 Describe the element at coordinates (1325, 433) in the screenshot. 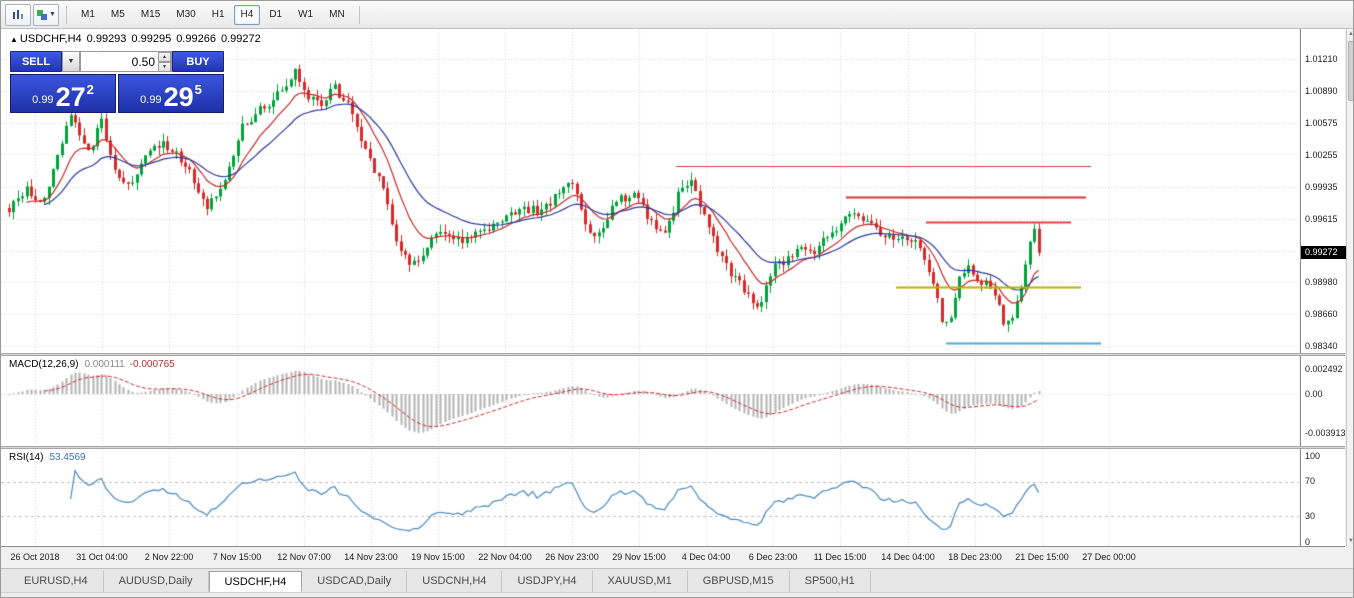

I see `macd-axis-label: -0.003913` at that location.